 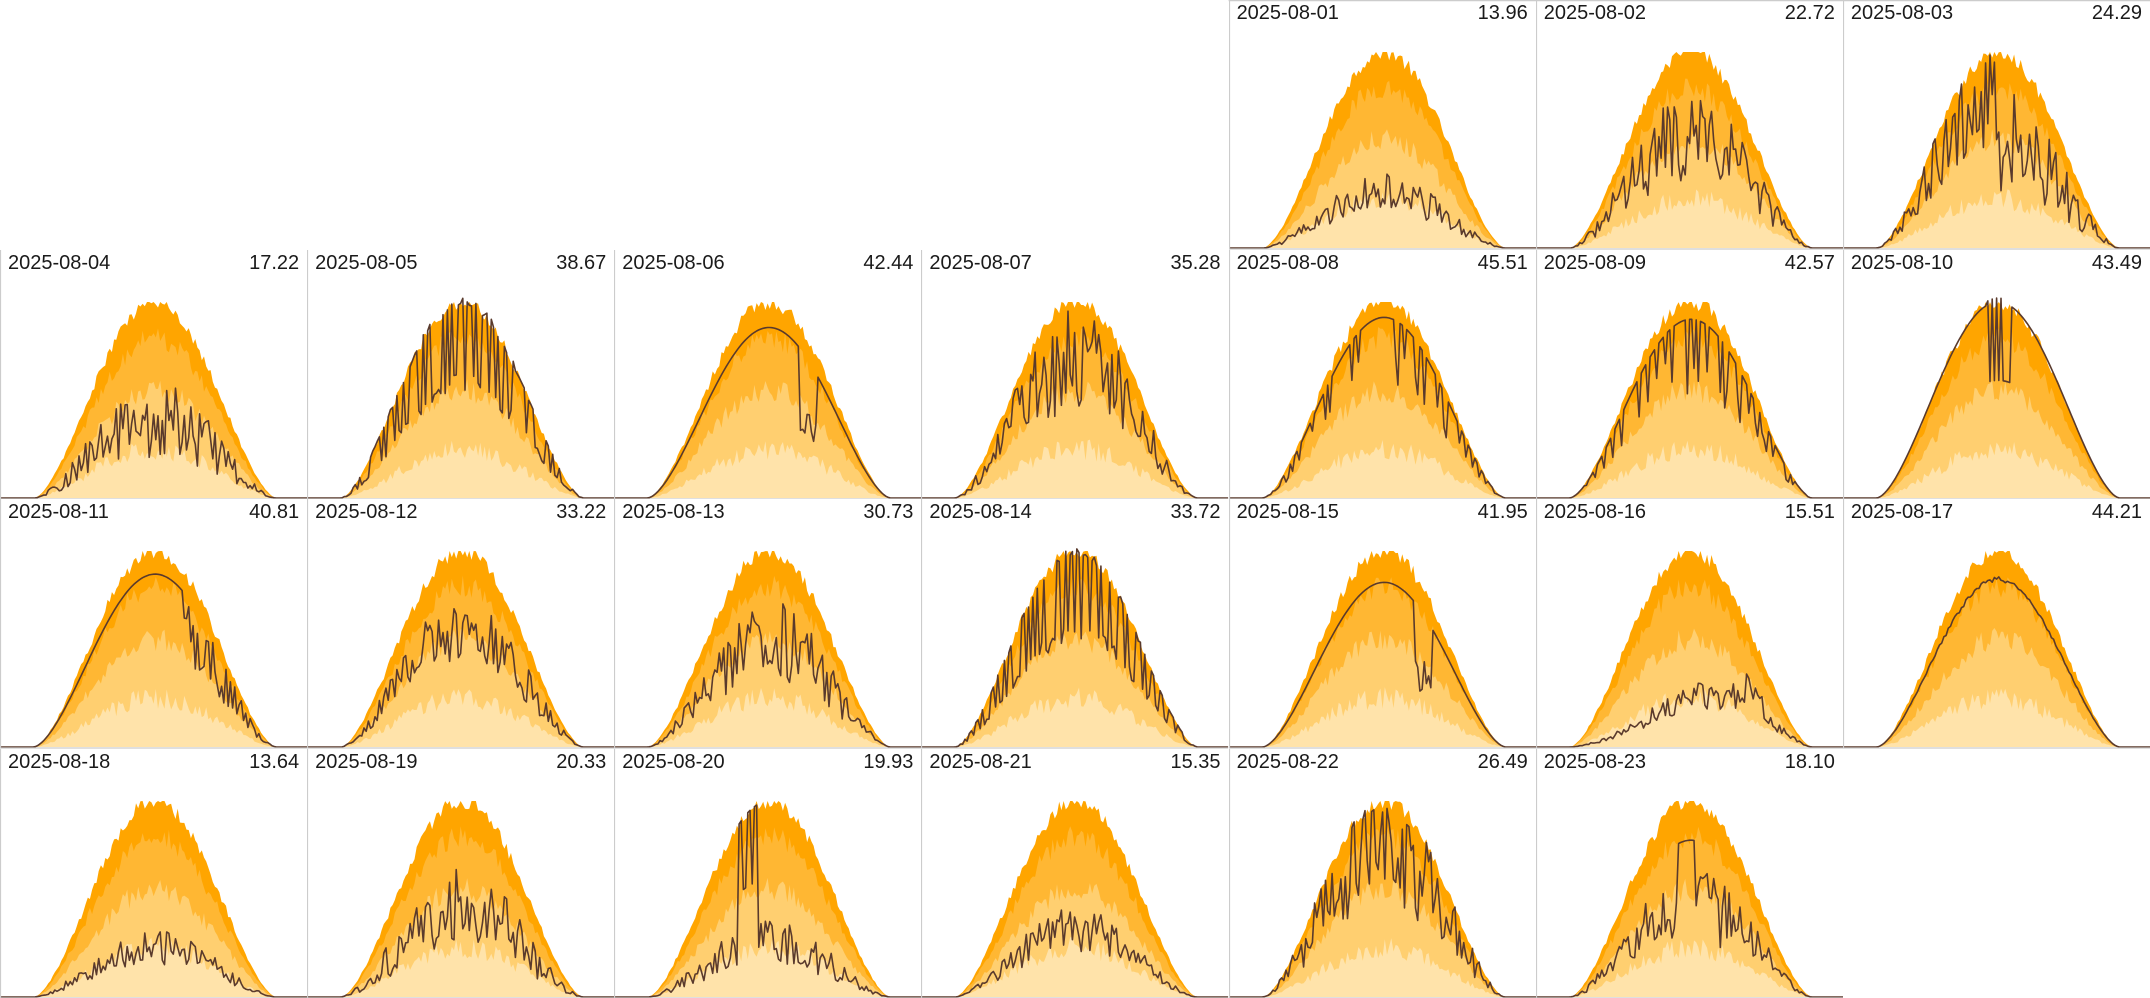 What do you see at coordinates (581, 262) in the screenshot?
I see `day-total-label: 38.67` at bounding box center [581, 262].